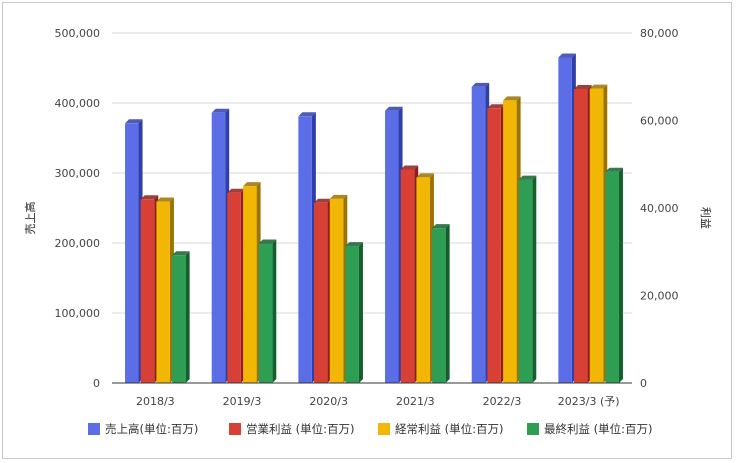  I want to click on right-tick-label: 20,000, so click(659, 296).